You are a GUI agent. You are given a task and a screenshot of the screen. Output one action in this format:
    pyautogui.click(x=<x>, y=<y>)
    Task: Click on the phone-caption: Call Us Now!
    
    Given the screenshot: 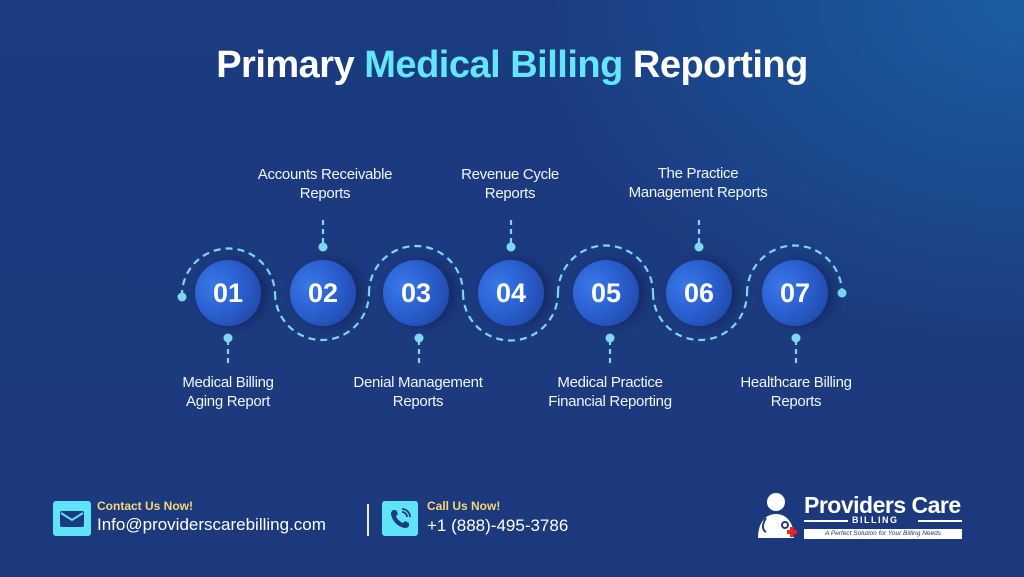 What is the action you would take?
    pyautogui.click(x=464, y=506)
    